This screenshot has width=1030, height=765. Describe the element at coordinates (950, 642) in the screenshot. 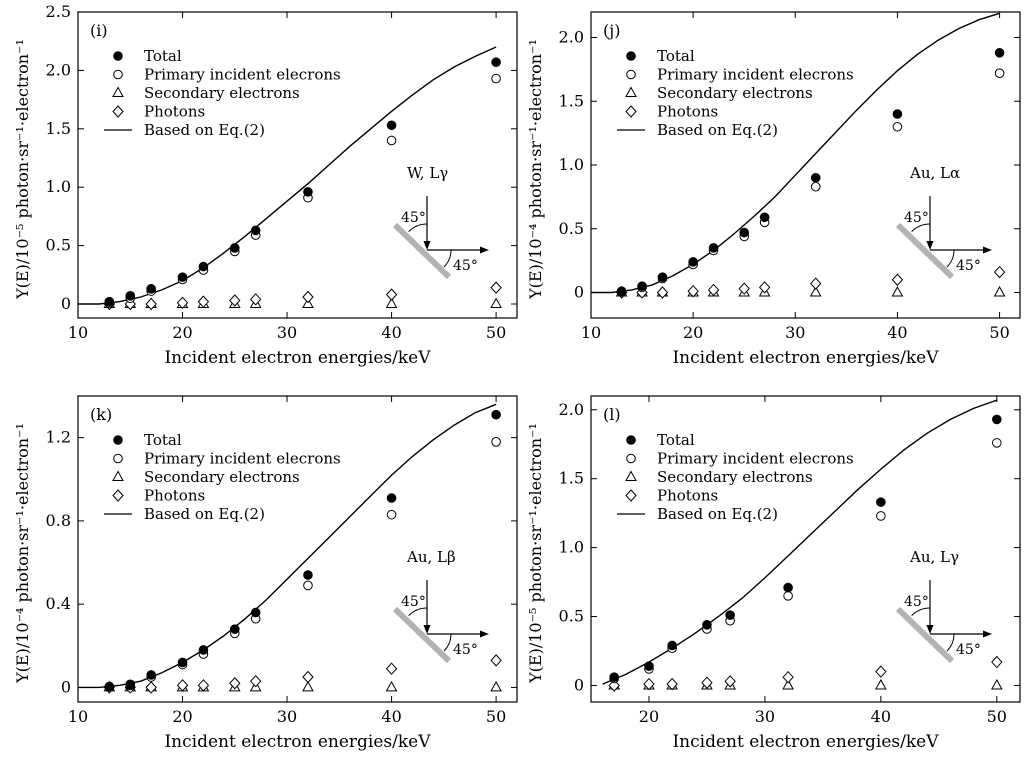

I see `angle-arc-bottom` at that location.